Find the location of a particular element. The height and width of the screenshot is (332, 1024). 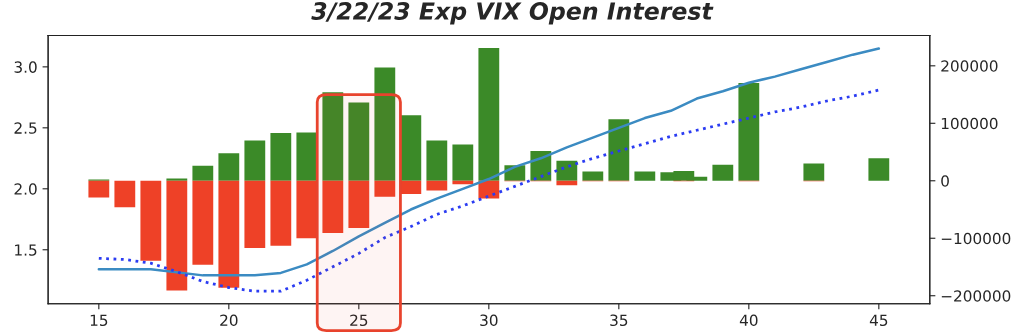

x-tick-label: 30 is located at coordinates (489, 320).